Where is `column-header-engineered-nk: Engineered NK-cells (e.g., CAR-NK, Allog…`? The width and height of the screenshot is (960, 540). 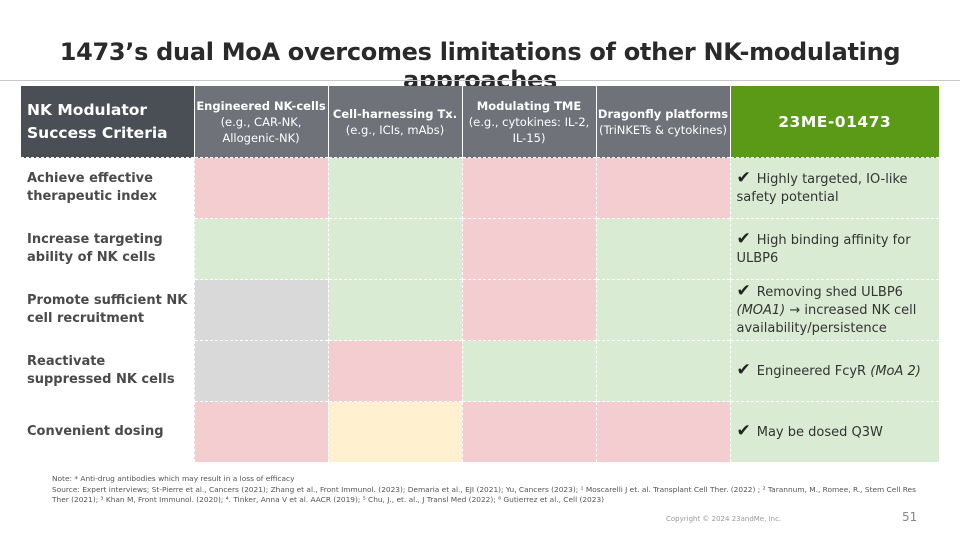 column-header-engineered-nk: Engineered NK-cells (e.g., CAR-NK, Allog… is located at coordinates (261, 122).